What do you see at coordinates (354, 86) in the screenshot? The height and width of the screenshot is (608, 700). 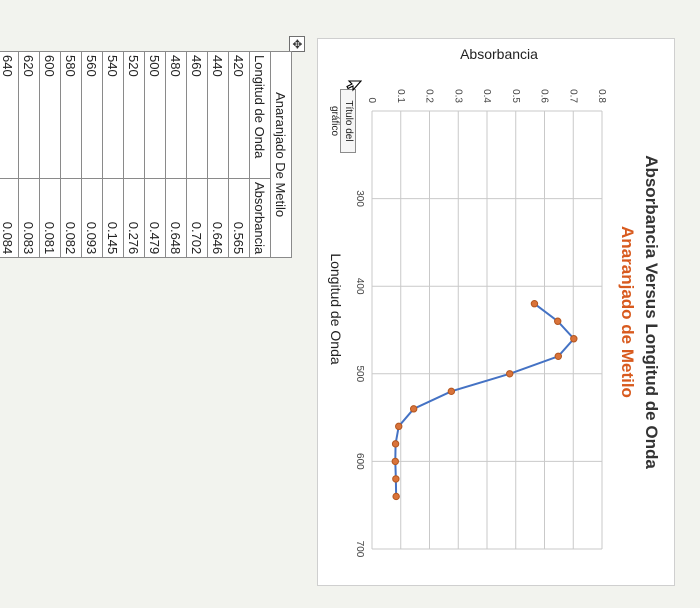 I see `mouse-pointer-icon` at bounding box center [354, 86].